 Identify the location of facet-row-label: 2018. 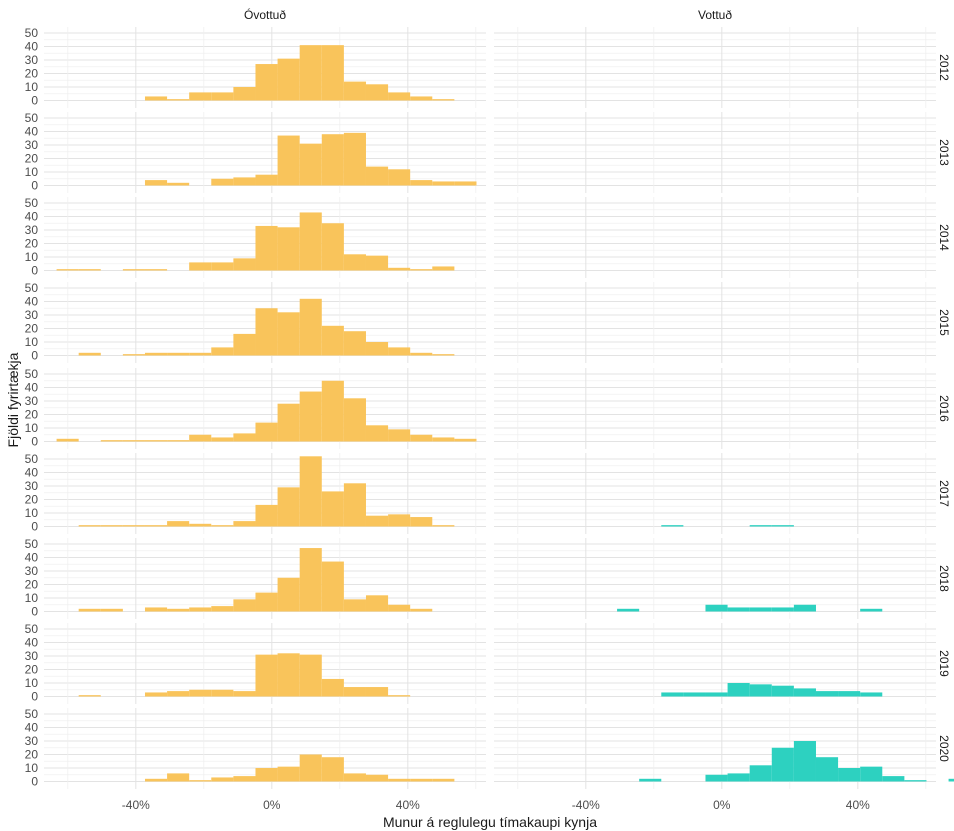
(944, 578).